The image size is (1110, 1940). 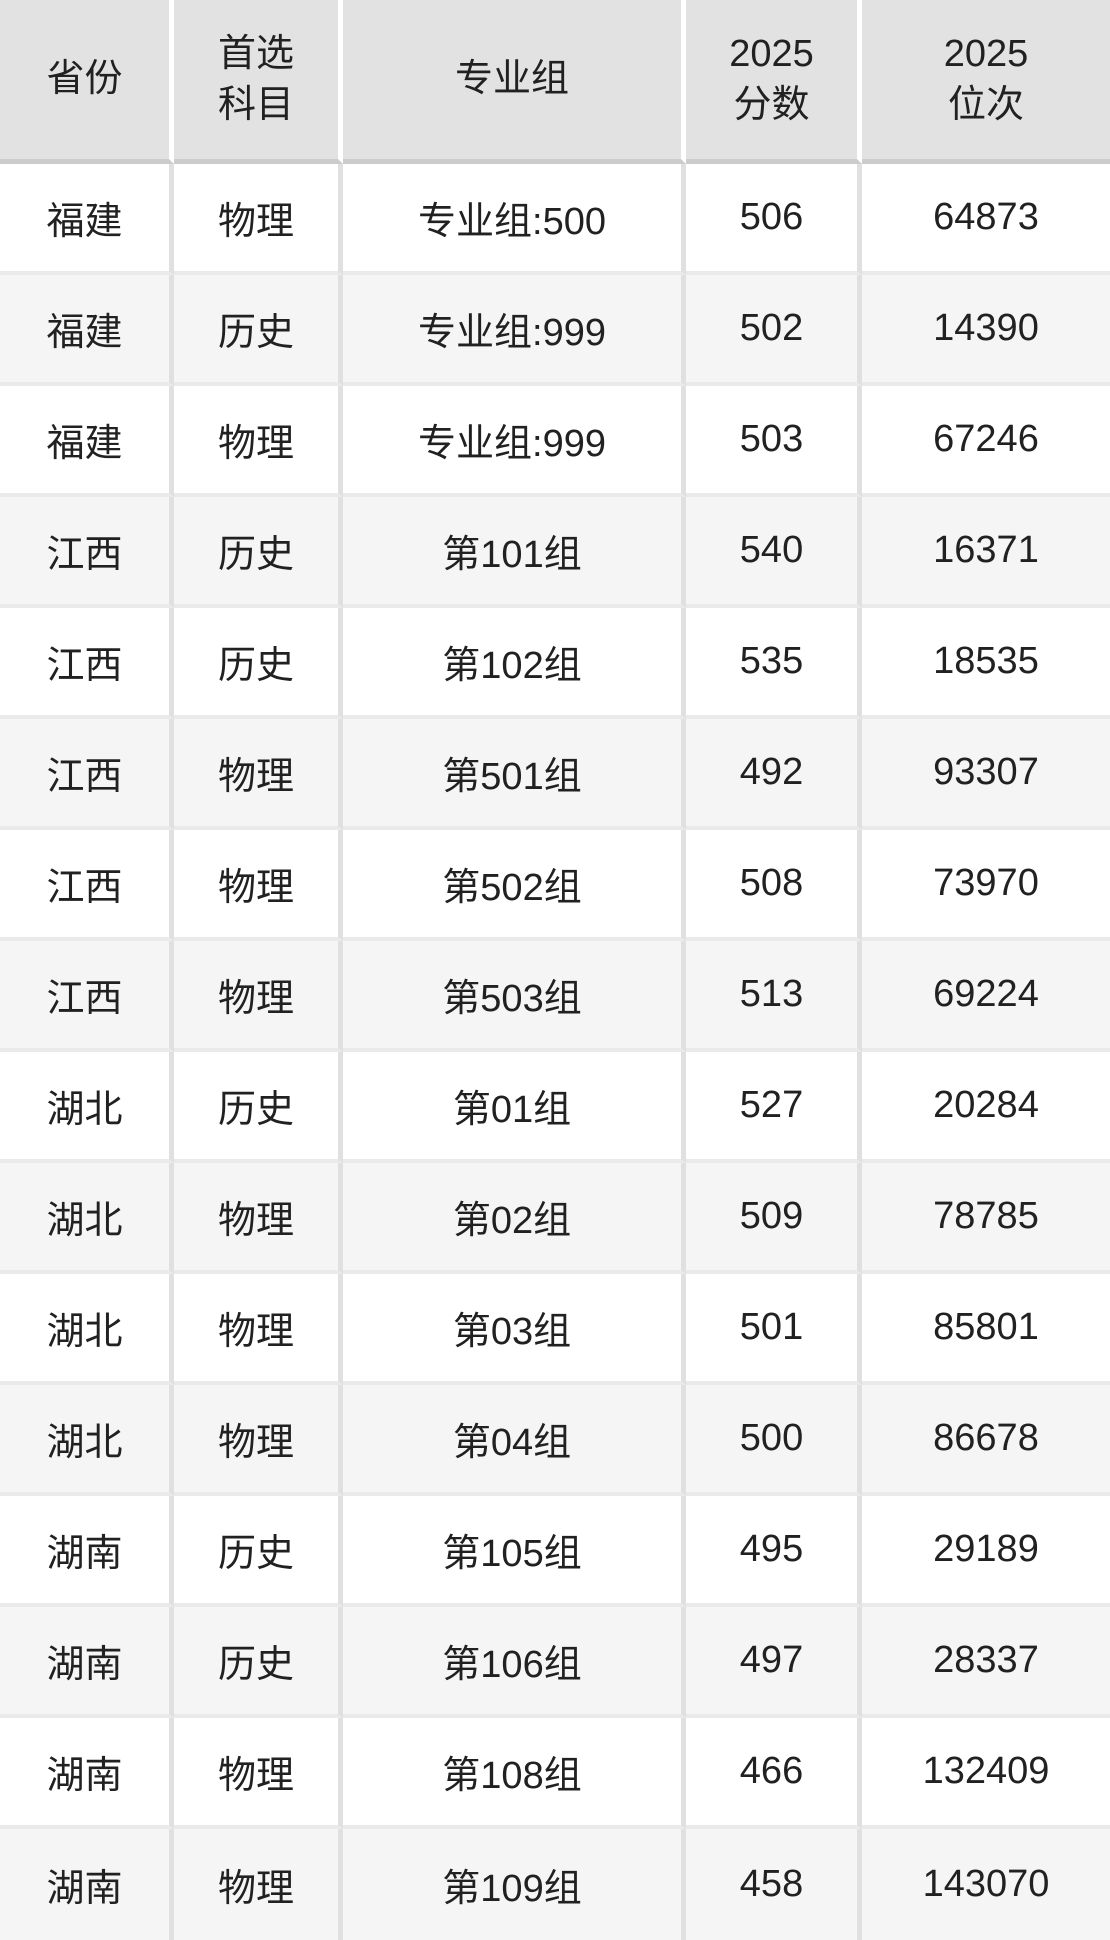 I want to click on table-row: 湖北 物理 第02组 509 78785, so click(x=555, y=1218).